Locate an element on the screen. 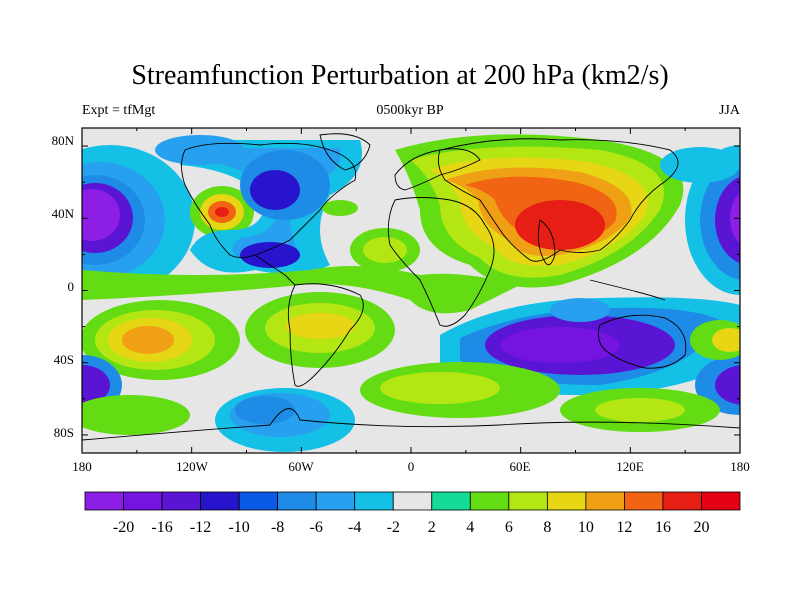 The image size is (800, 600). lon-tick-label: 120E is located at coordinates (630, 466).